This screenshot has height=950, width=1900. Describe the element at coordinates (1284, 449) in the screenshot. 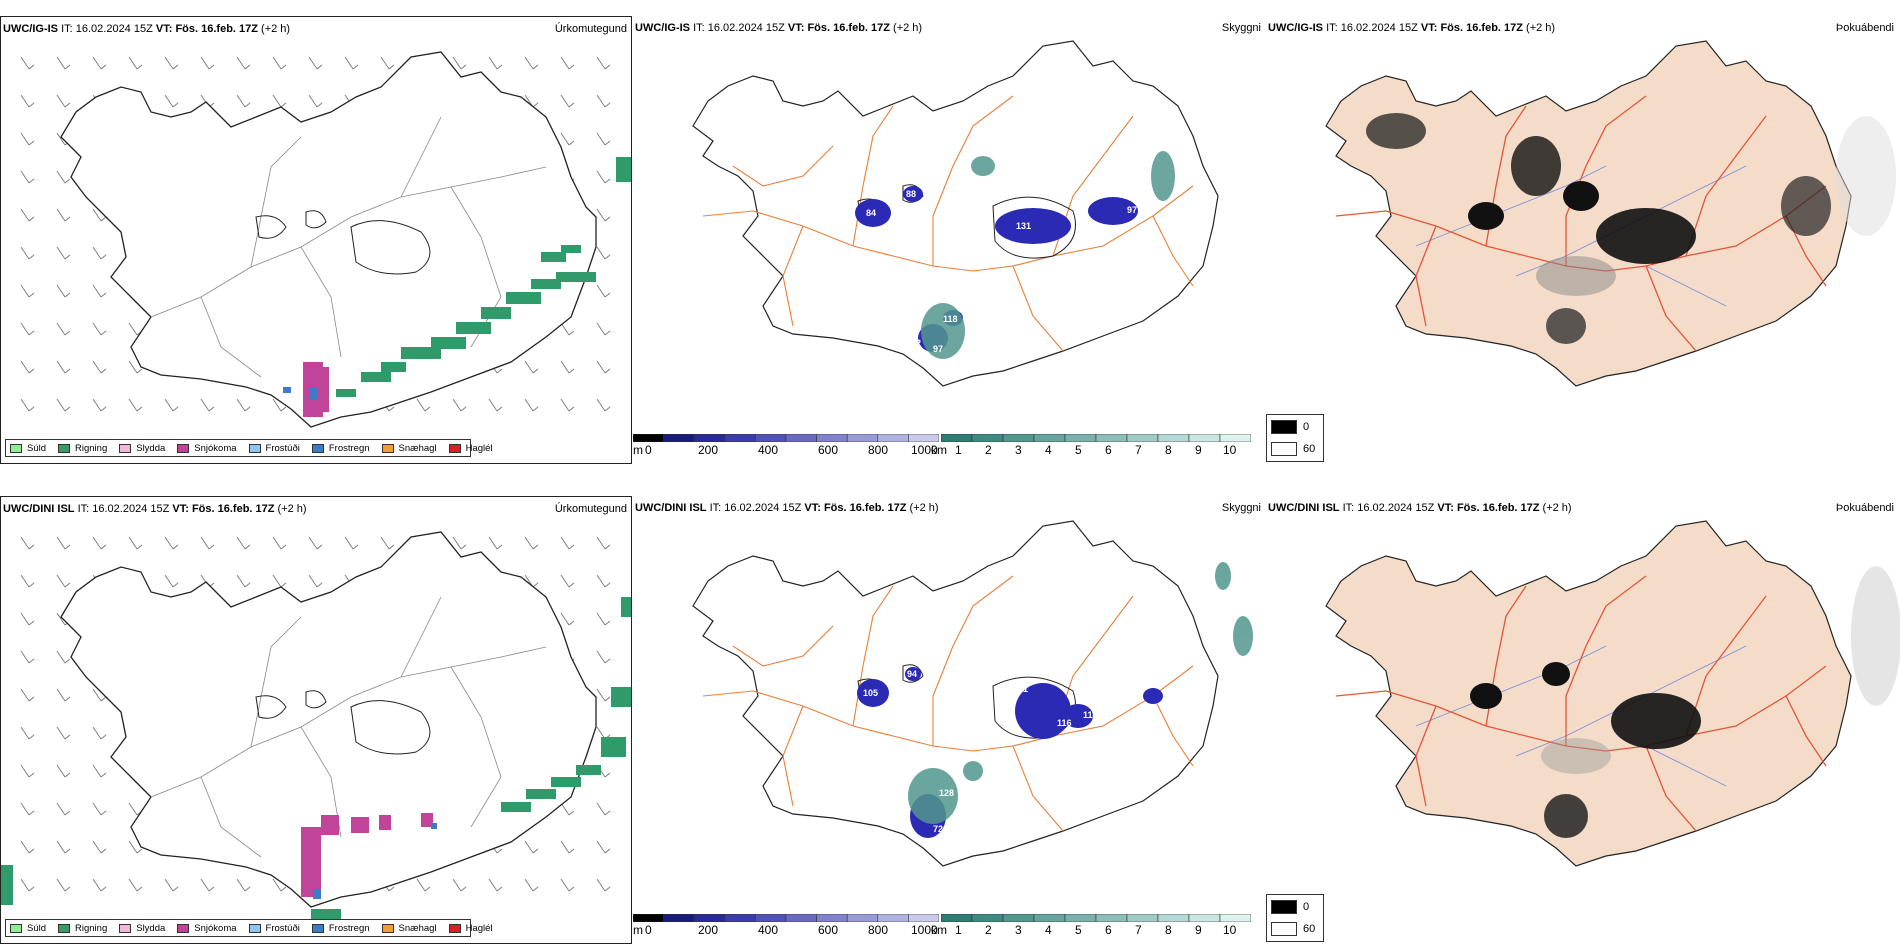

I see `fog-swatch` at that location.